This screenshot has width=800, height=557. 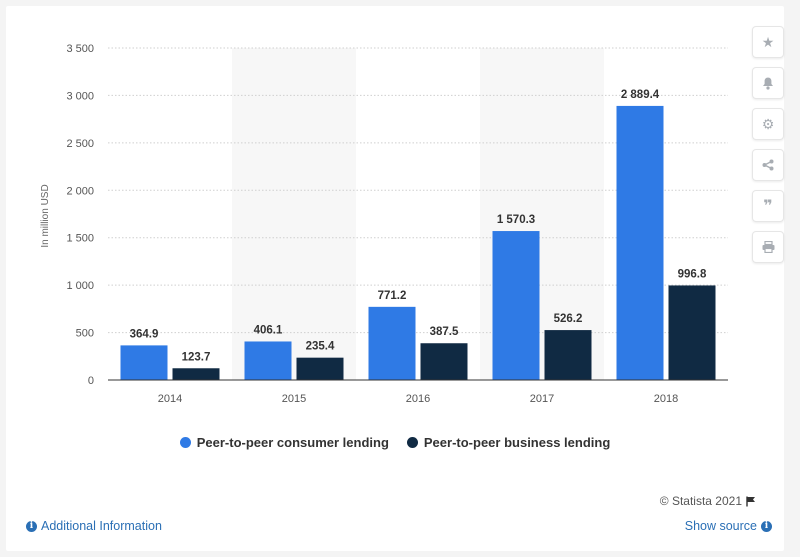 I want to click on data-label: 235.4, so click(x=320, y=347).